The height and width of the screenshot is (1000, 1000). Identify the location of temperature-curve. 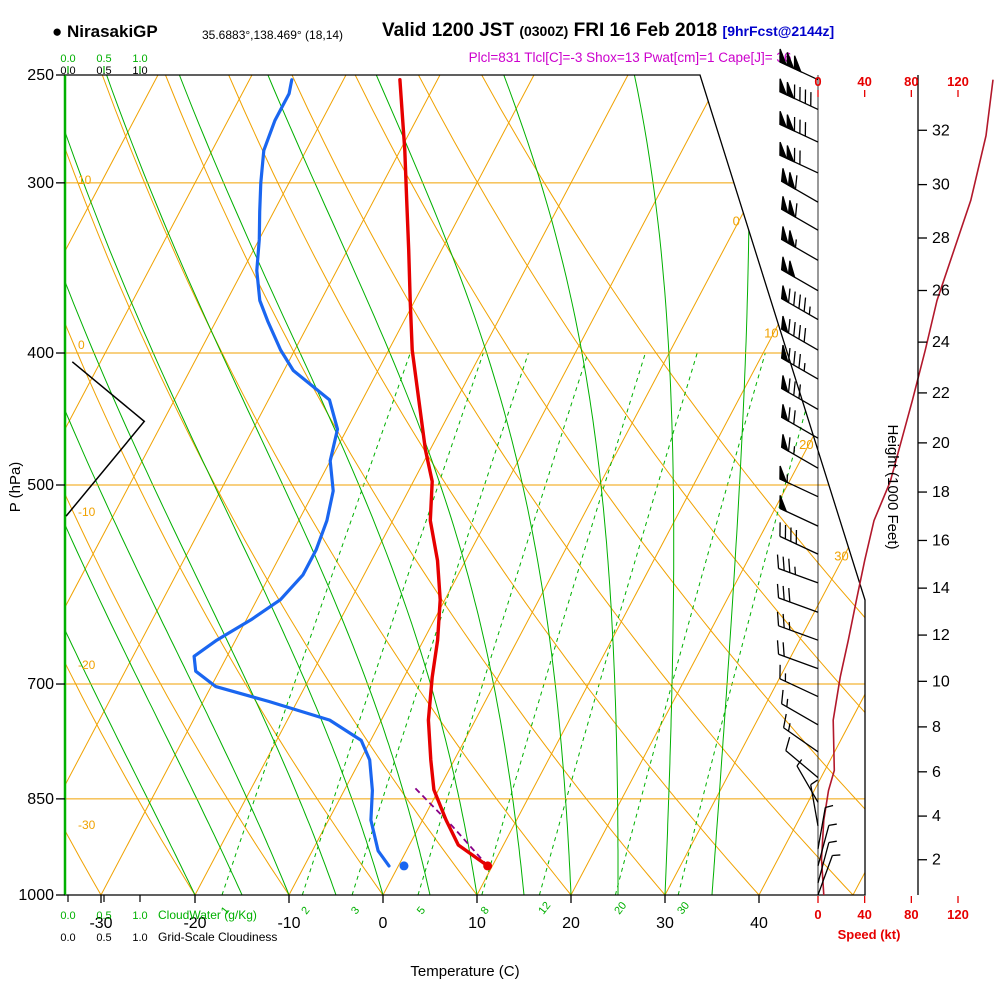
(444, 473).